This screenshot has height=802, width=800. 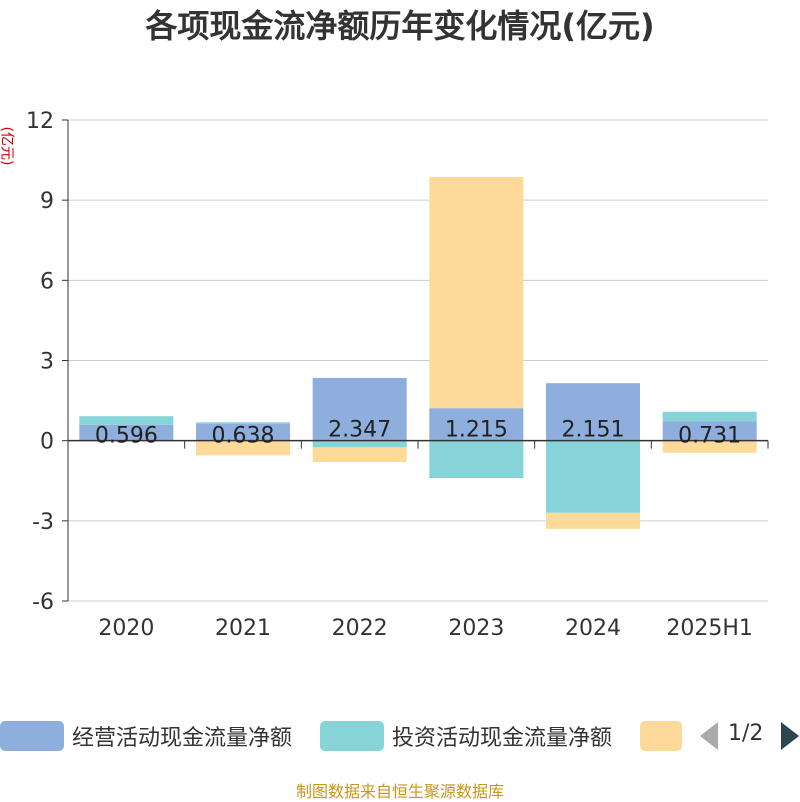 What do you see at coordinates (47, 281) in the screenshot?
I see `y-tick-label: 6` at bounding box center [47, 281].